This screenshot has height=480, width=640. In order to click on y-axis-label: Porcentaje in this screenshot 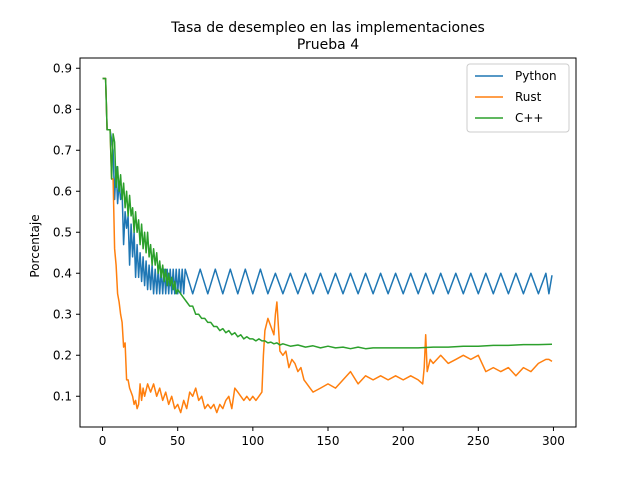, I will do `click(35, 245)`.